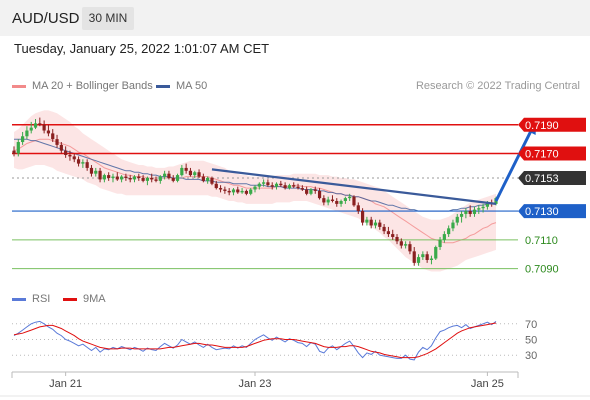 Image resolution: width=590 pixels, height=400 pixels. I want to click on ma9-label: 9MA, so click(94, 299).